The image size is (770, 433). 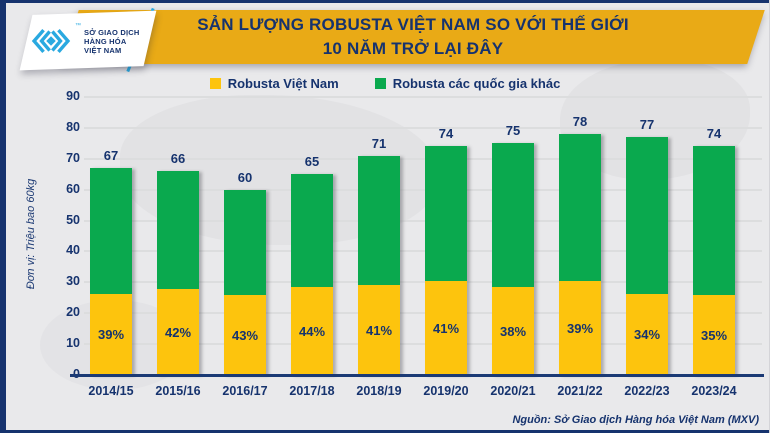 What do you see at coordinates (245, 177) in the screenshot?
I see `total-label-2016/17: 60` at bounding box center [245, 177].